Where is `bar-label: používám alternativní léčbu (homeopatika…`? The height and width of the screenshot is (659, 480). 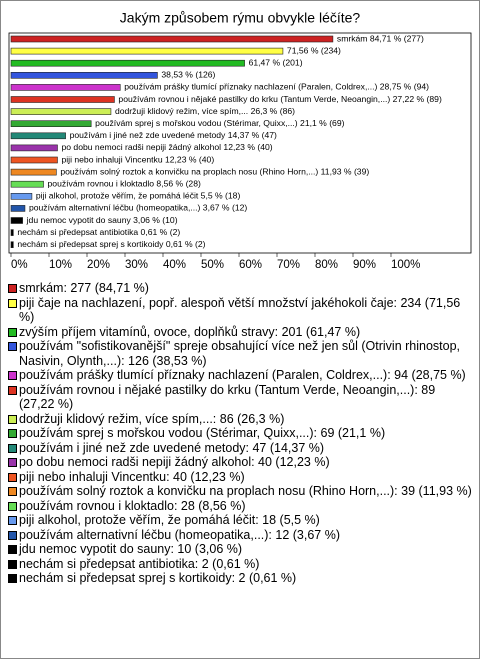 bar-label: používám alternativní léčbu (homeopatika… is located at coordinates (138, 208).